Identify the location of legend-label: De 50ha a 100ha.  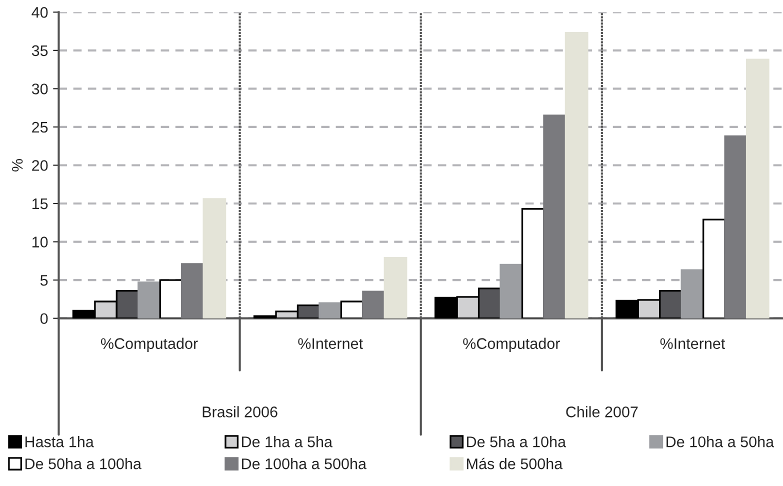
(83, 464).